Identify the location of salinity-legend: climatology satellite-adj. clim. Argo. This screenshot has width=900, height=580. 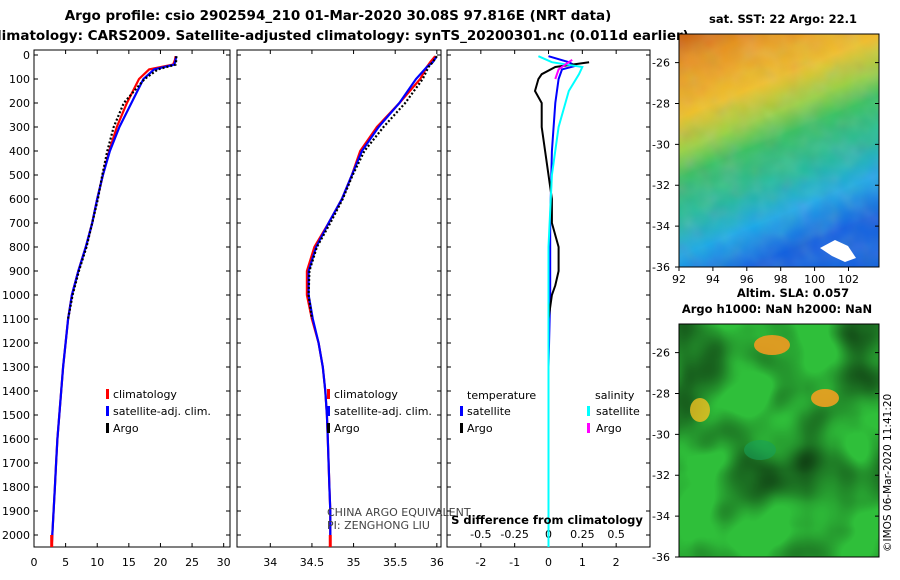
(379, 411).